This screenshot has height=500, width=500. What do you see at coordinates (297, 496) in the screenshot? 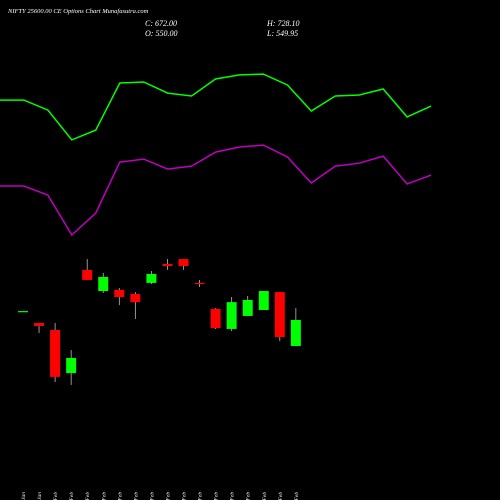
I see `x-tick-label: 20 Feb` at bounding box center [297, 496].